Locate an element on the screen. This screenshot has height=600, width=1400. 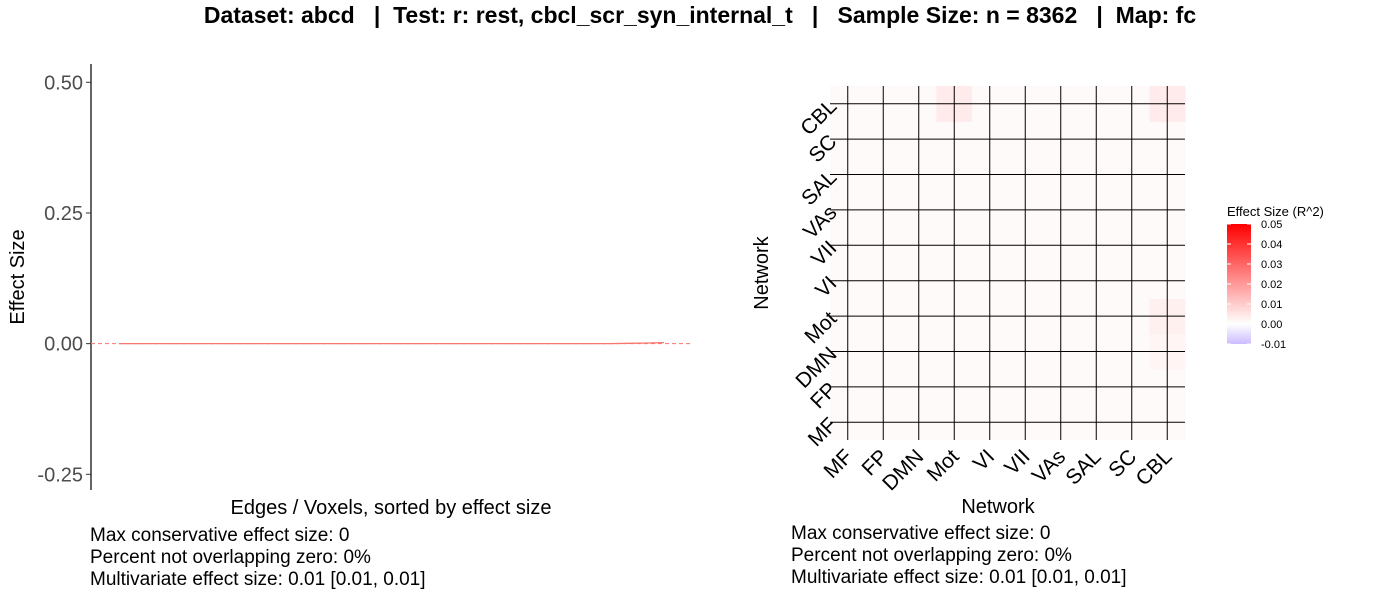
heatmap-x-tick-label: SAL is located at coordinates (1083, 467).